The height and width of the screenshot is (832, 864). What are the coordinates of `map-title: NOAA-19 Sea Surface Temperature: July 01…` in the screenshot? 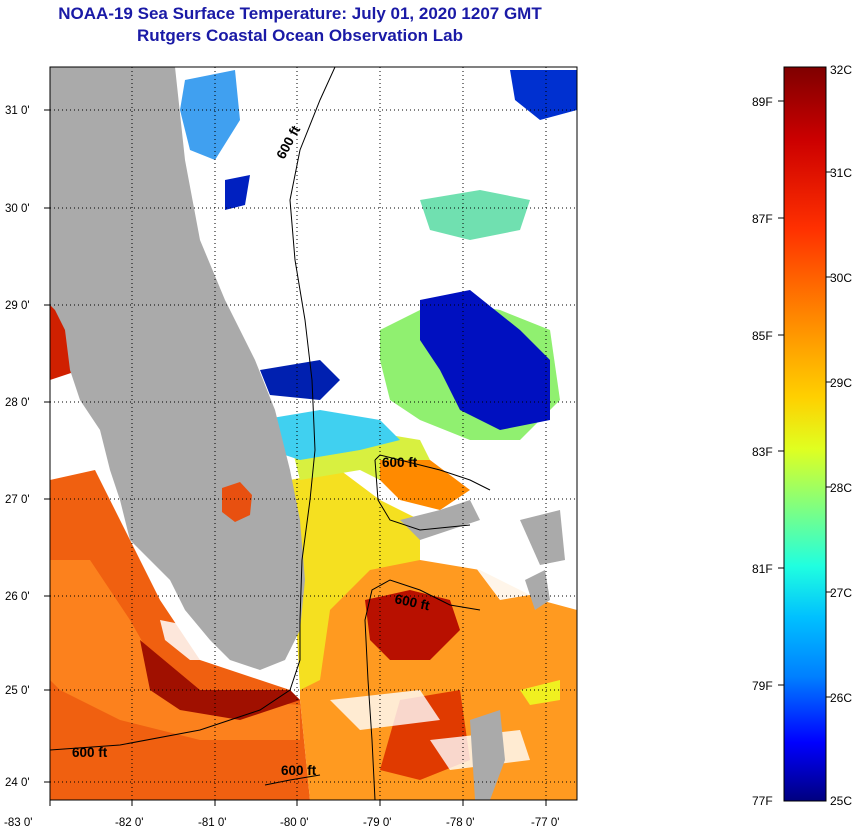 It's located at (300, 13).